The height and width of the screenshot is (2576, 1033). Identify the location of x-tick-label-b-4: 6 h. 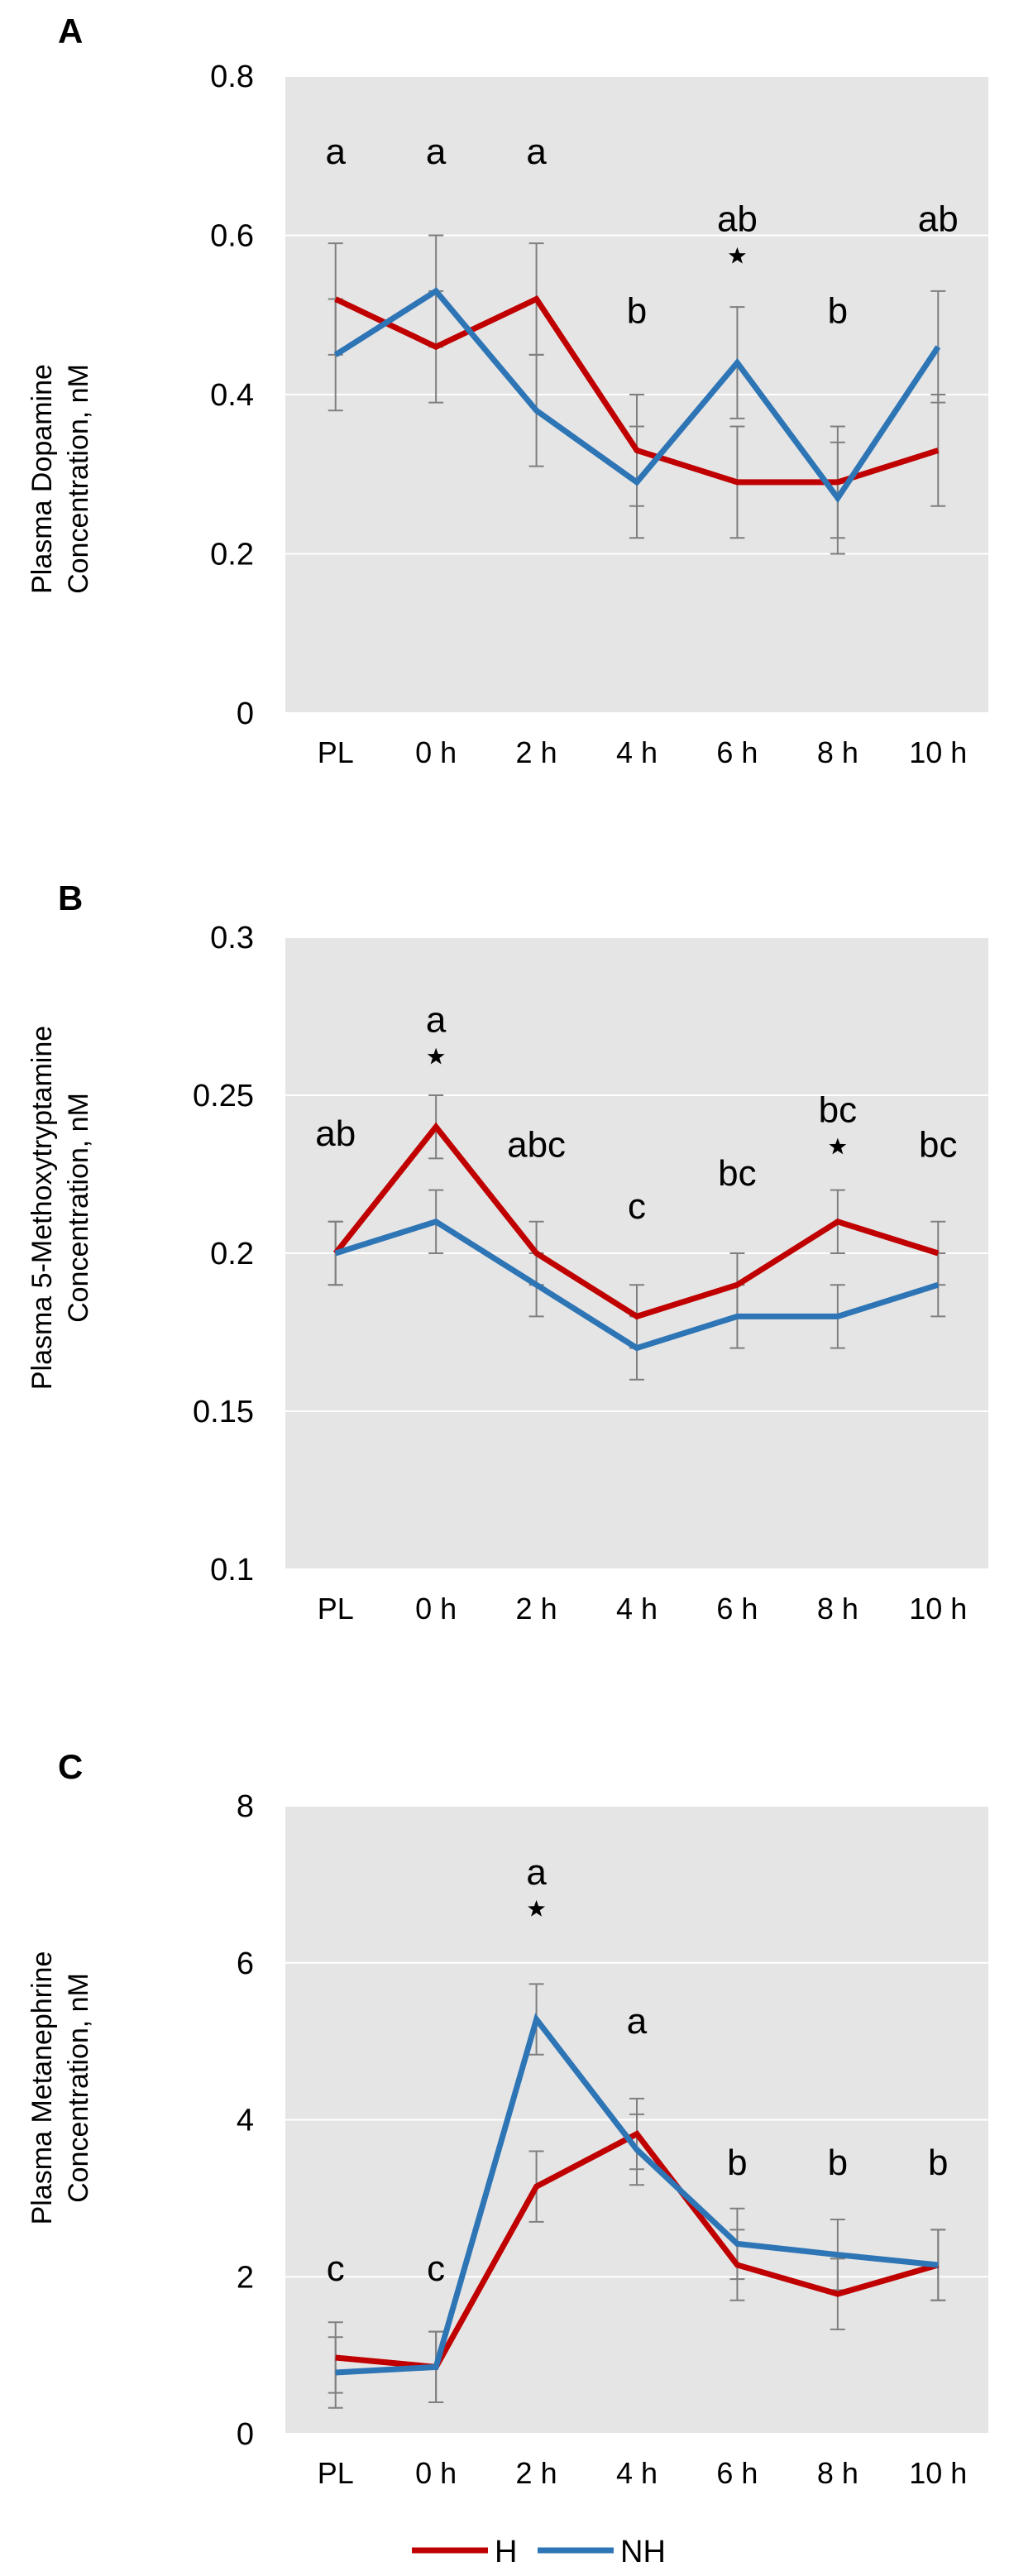
(737, 1609).